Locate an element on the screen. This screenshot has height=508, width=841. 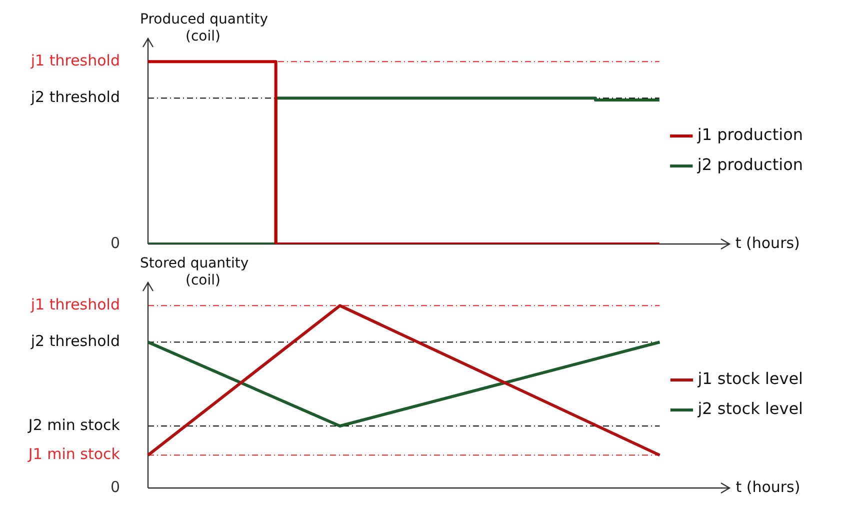
y-axis-title: Stored quantity (coil) is located at coordinates (194, 272).